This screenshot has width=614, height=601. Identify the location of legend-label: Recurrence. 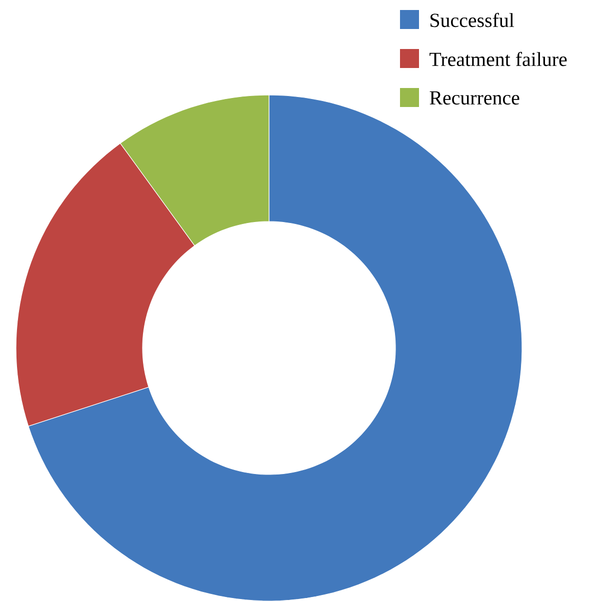
(475, 98).